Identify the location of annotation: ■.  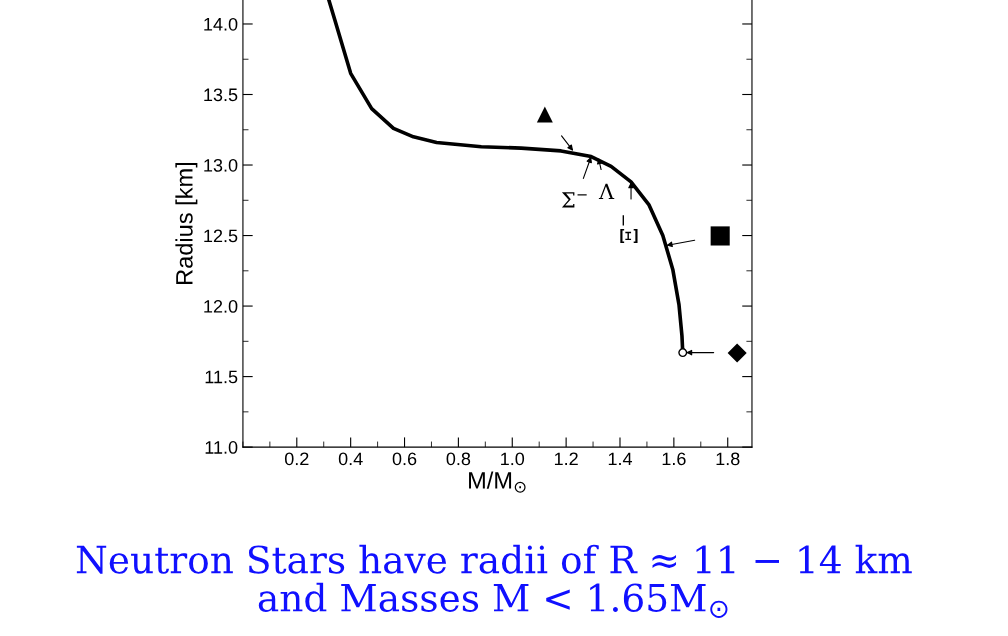
(720, 236).